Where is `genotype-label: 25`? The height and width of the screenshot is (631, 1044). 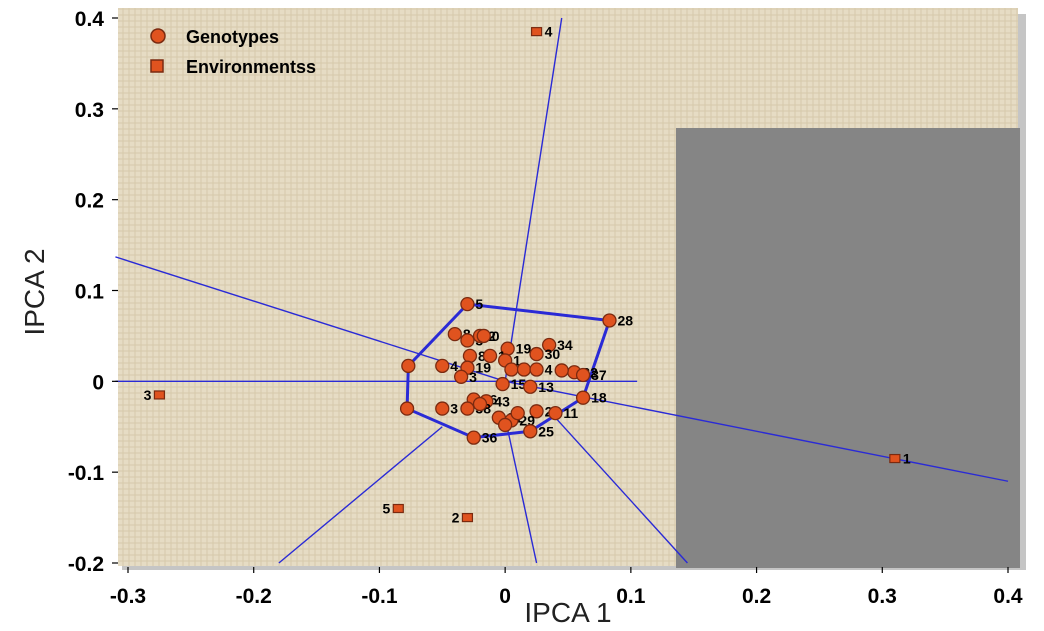
genotype-label: 25 is located at coordinates (546, 431).